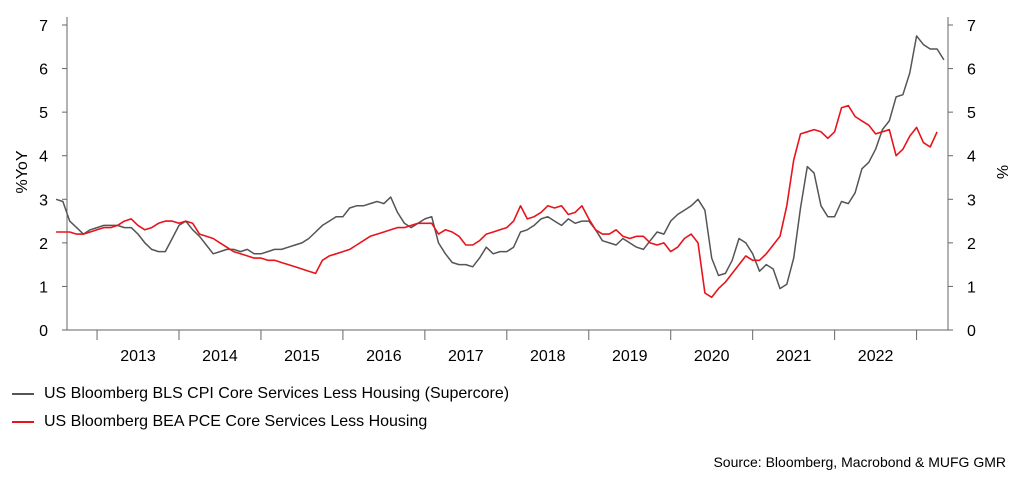 This screenshot has height=487, width=1022. I want to click on left-tick-label: 2, so click(43, 244).